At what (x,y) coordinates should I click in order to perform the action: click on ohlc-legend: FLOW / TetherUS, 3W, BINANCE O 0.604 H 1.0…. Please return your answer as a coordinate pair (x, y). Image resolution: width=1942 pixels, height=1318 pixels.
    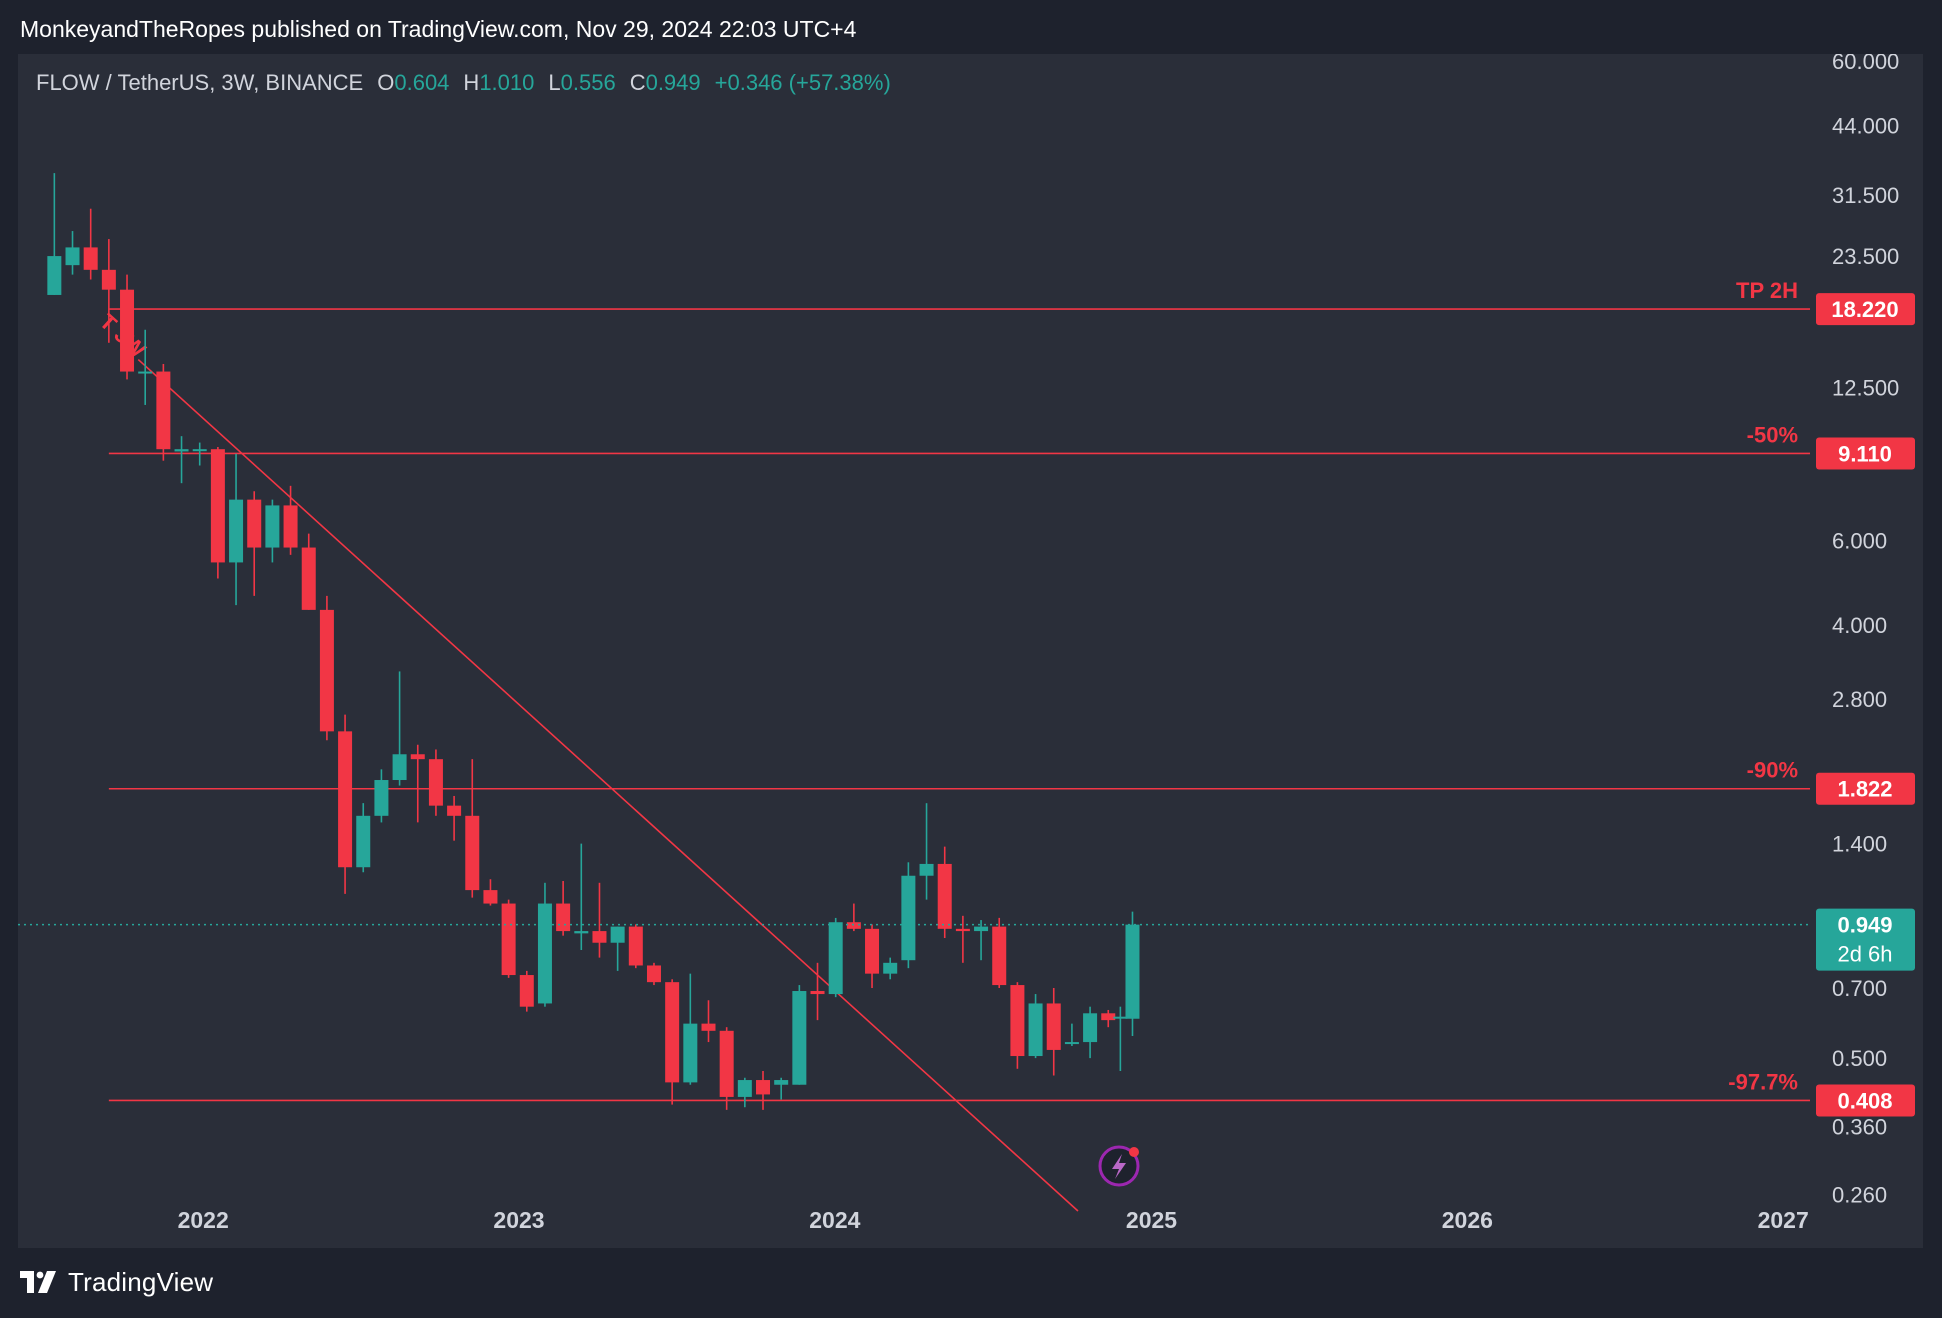
    Looking at the image, I should click on (463, 83).